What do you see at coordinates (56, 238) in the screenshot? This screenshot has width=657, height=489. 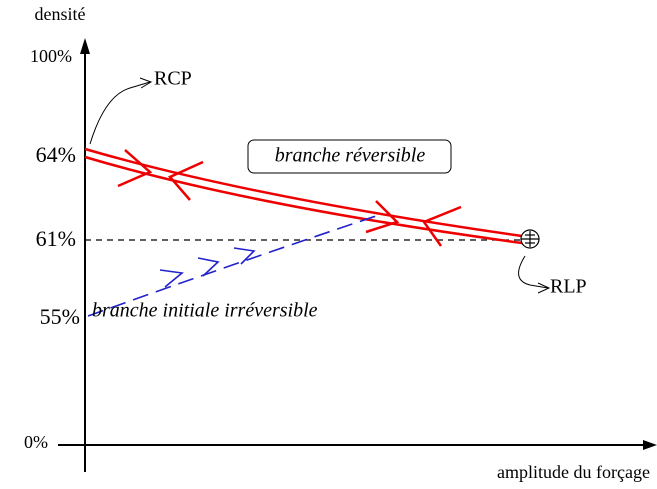 I see `y-tick-label: 61%` at bounding box center [56, 238].